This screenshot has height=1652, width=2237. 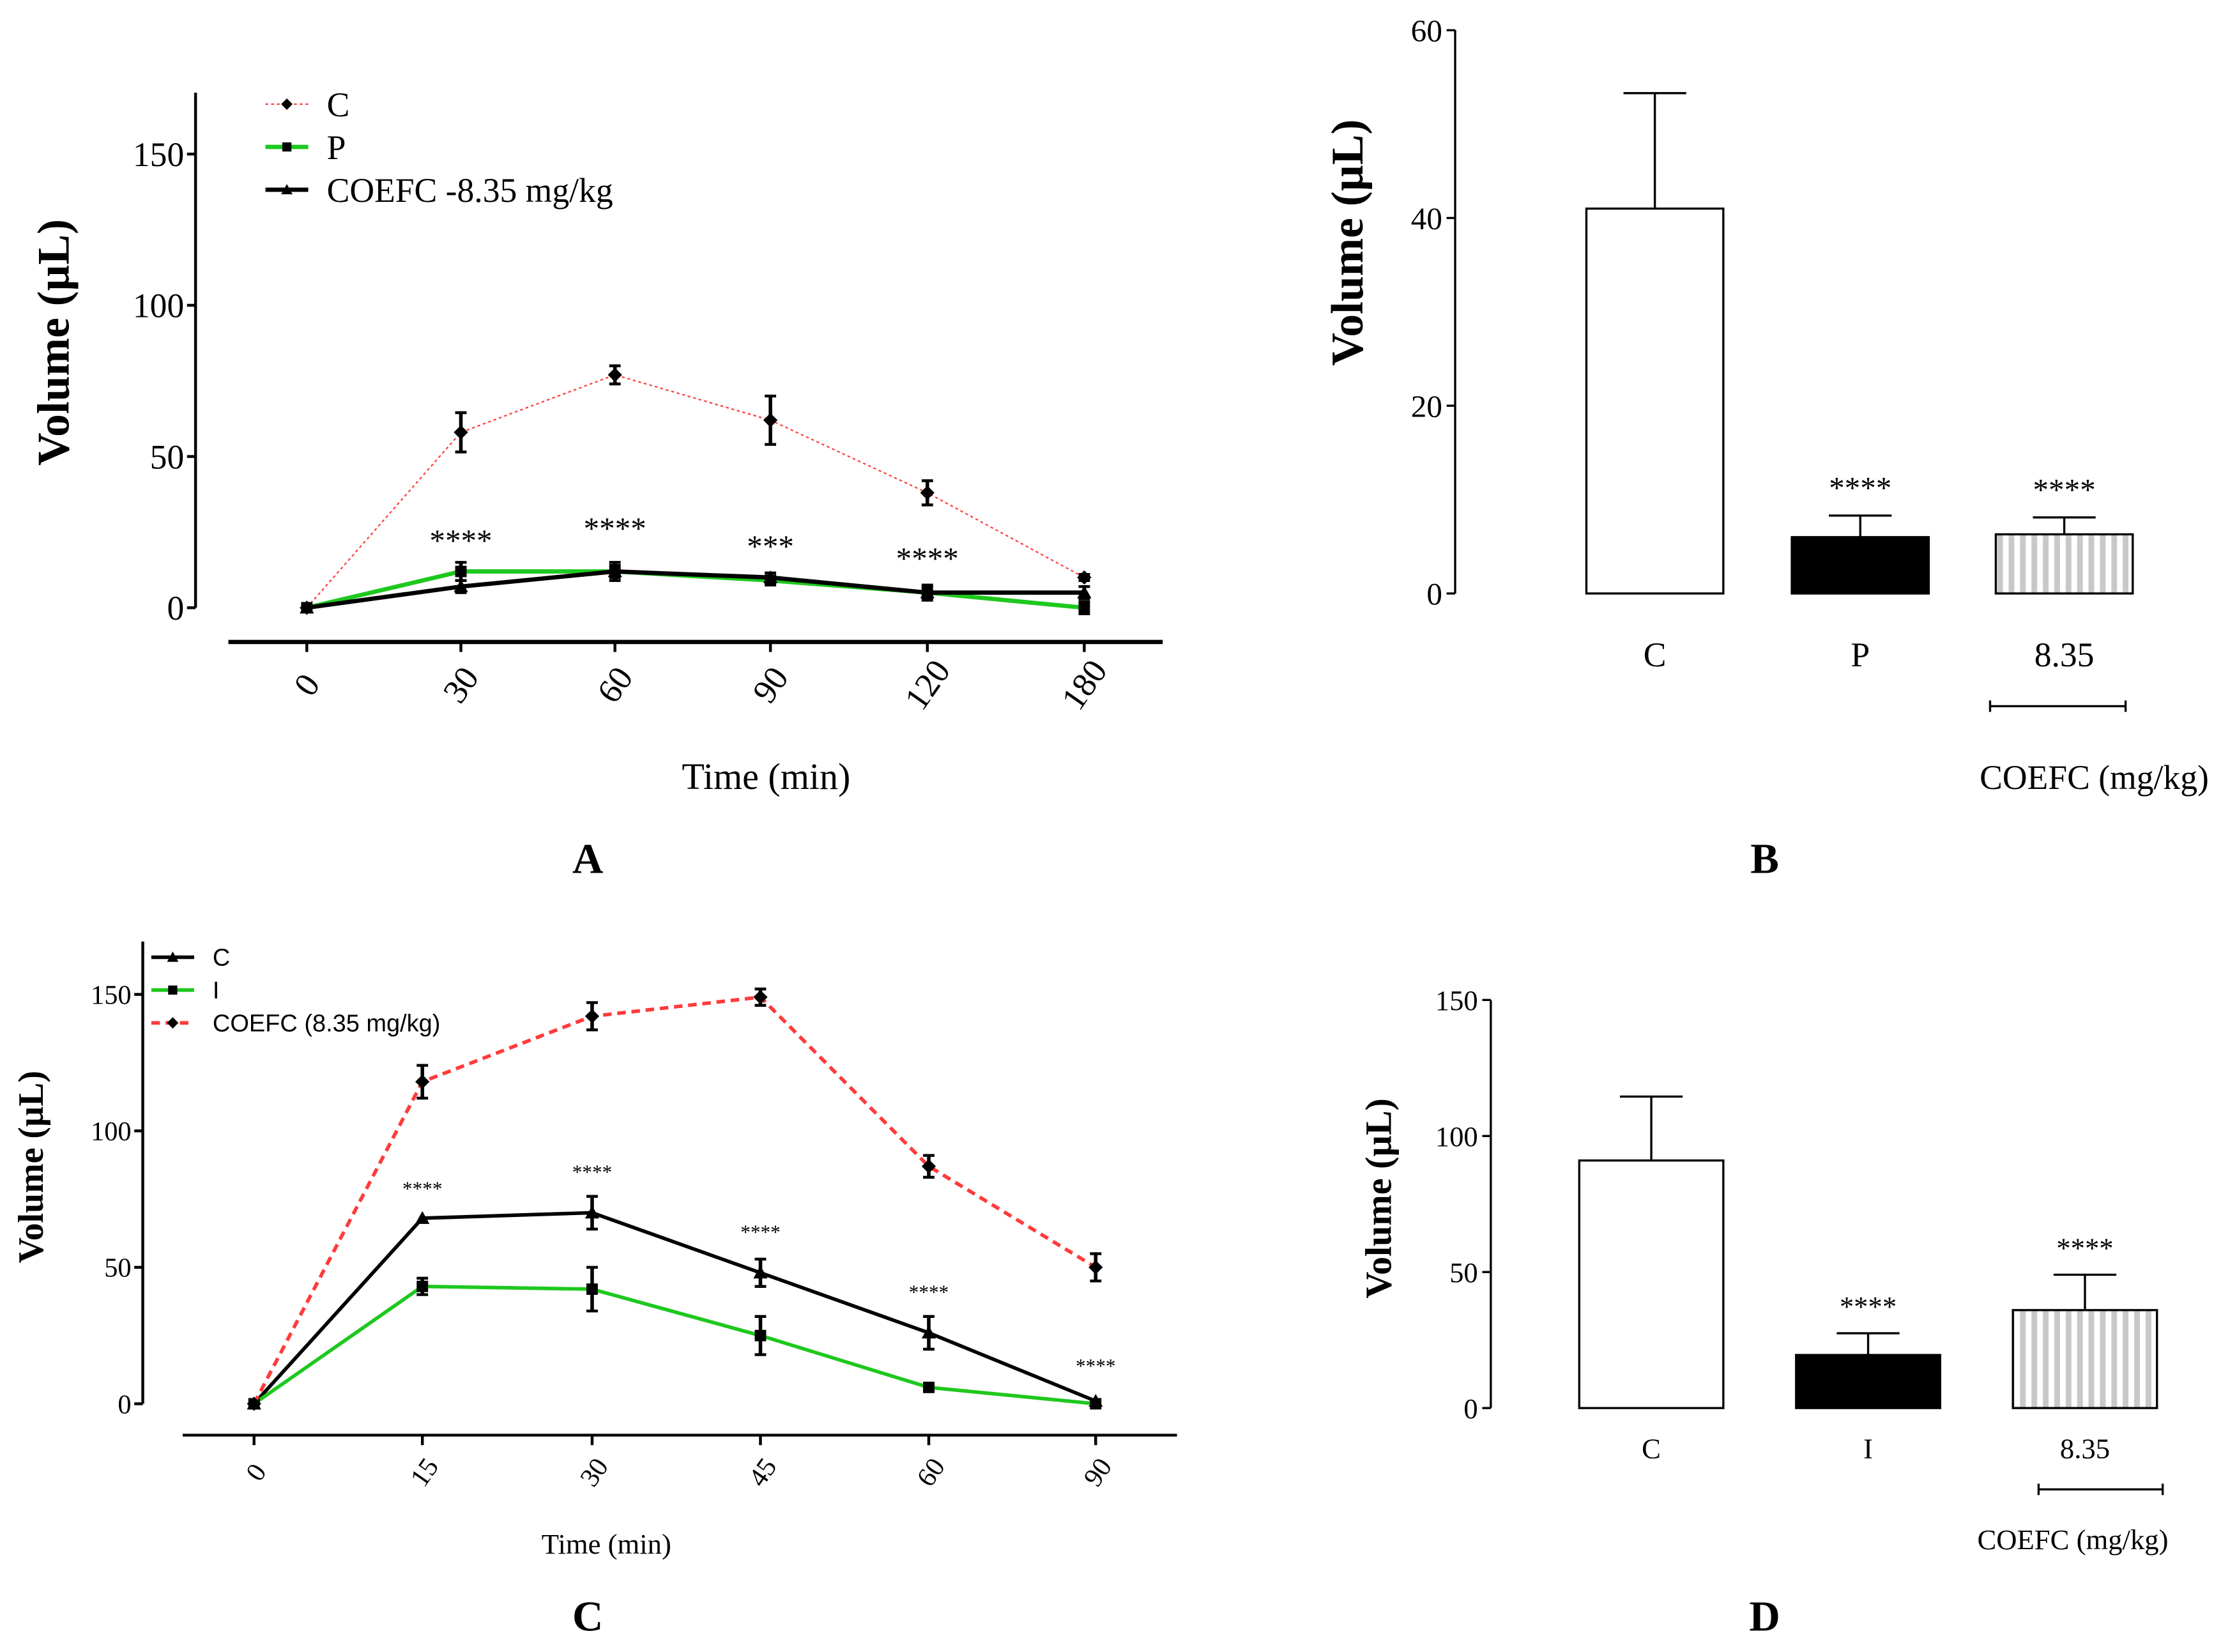 I want to click on significance-marker: ***, so click(x=770, y=546).